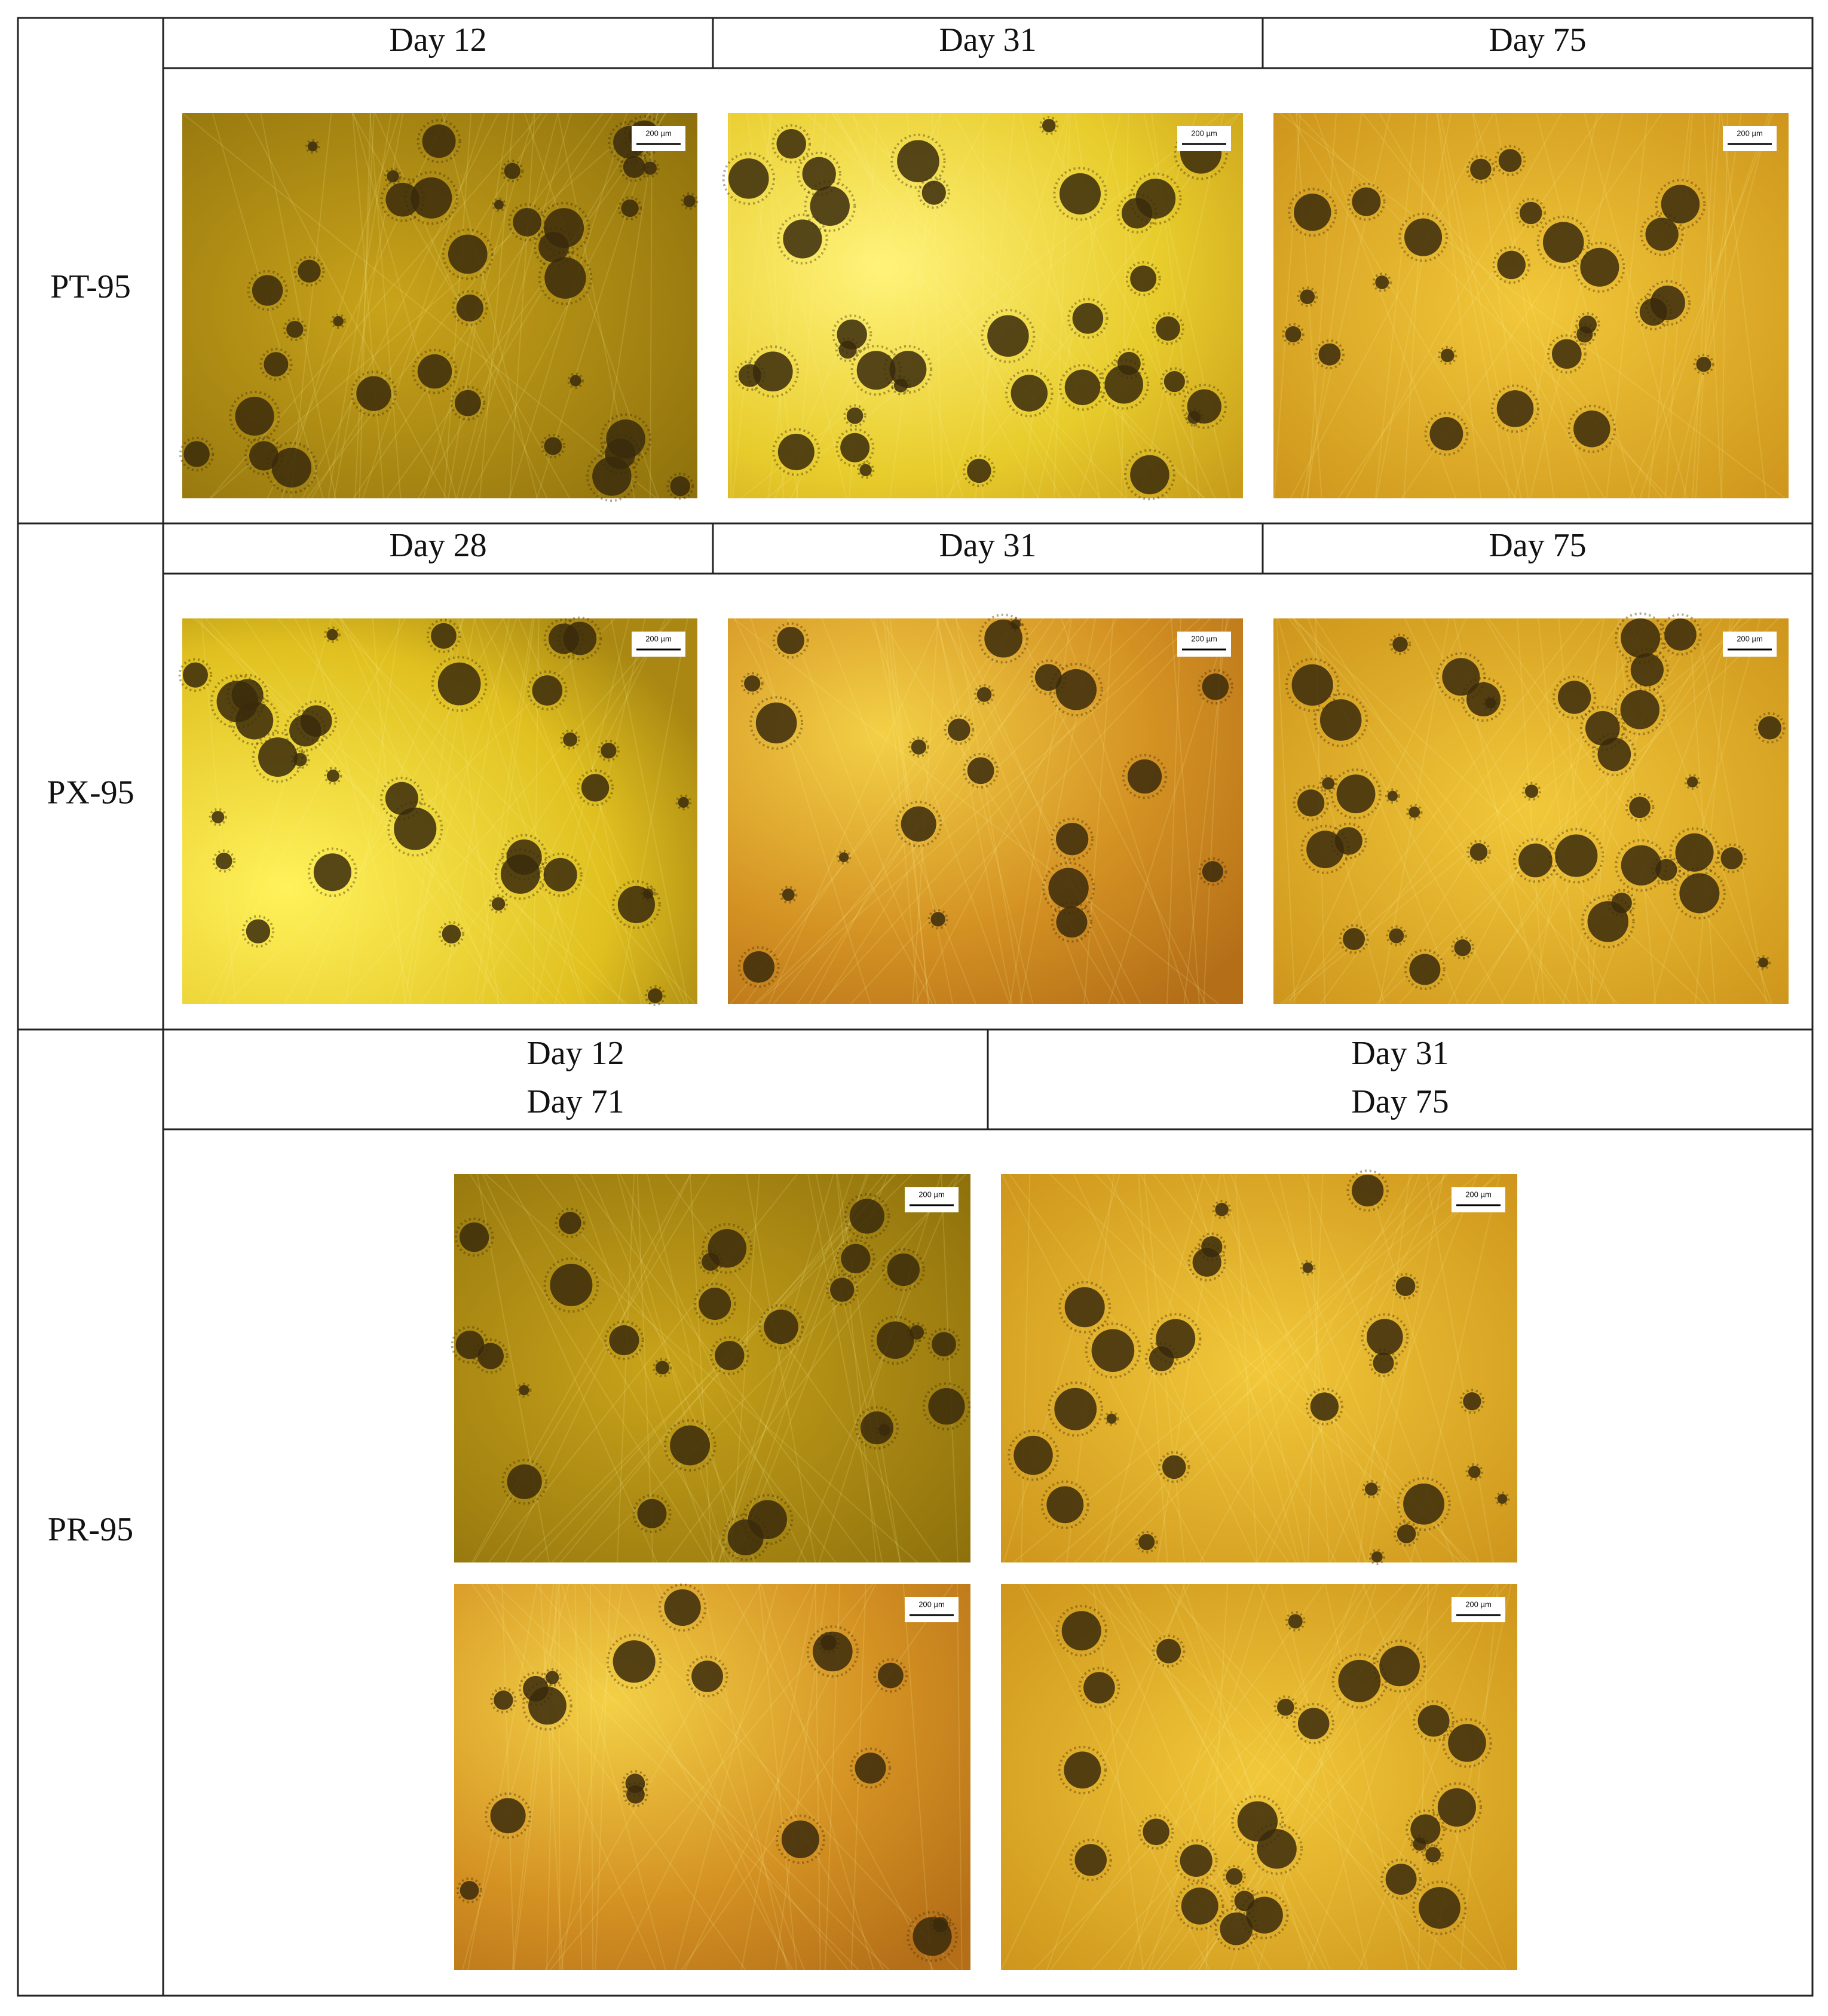 The height and width of the screenshot is (2016, 1828). I want to click on column-header: Day 31, so click(987, 545).